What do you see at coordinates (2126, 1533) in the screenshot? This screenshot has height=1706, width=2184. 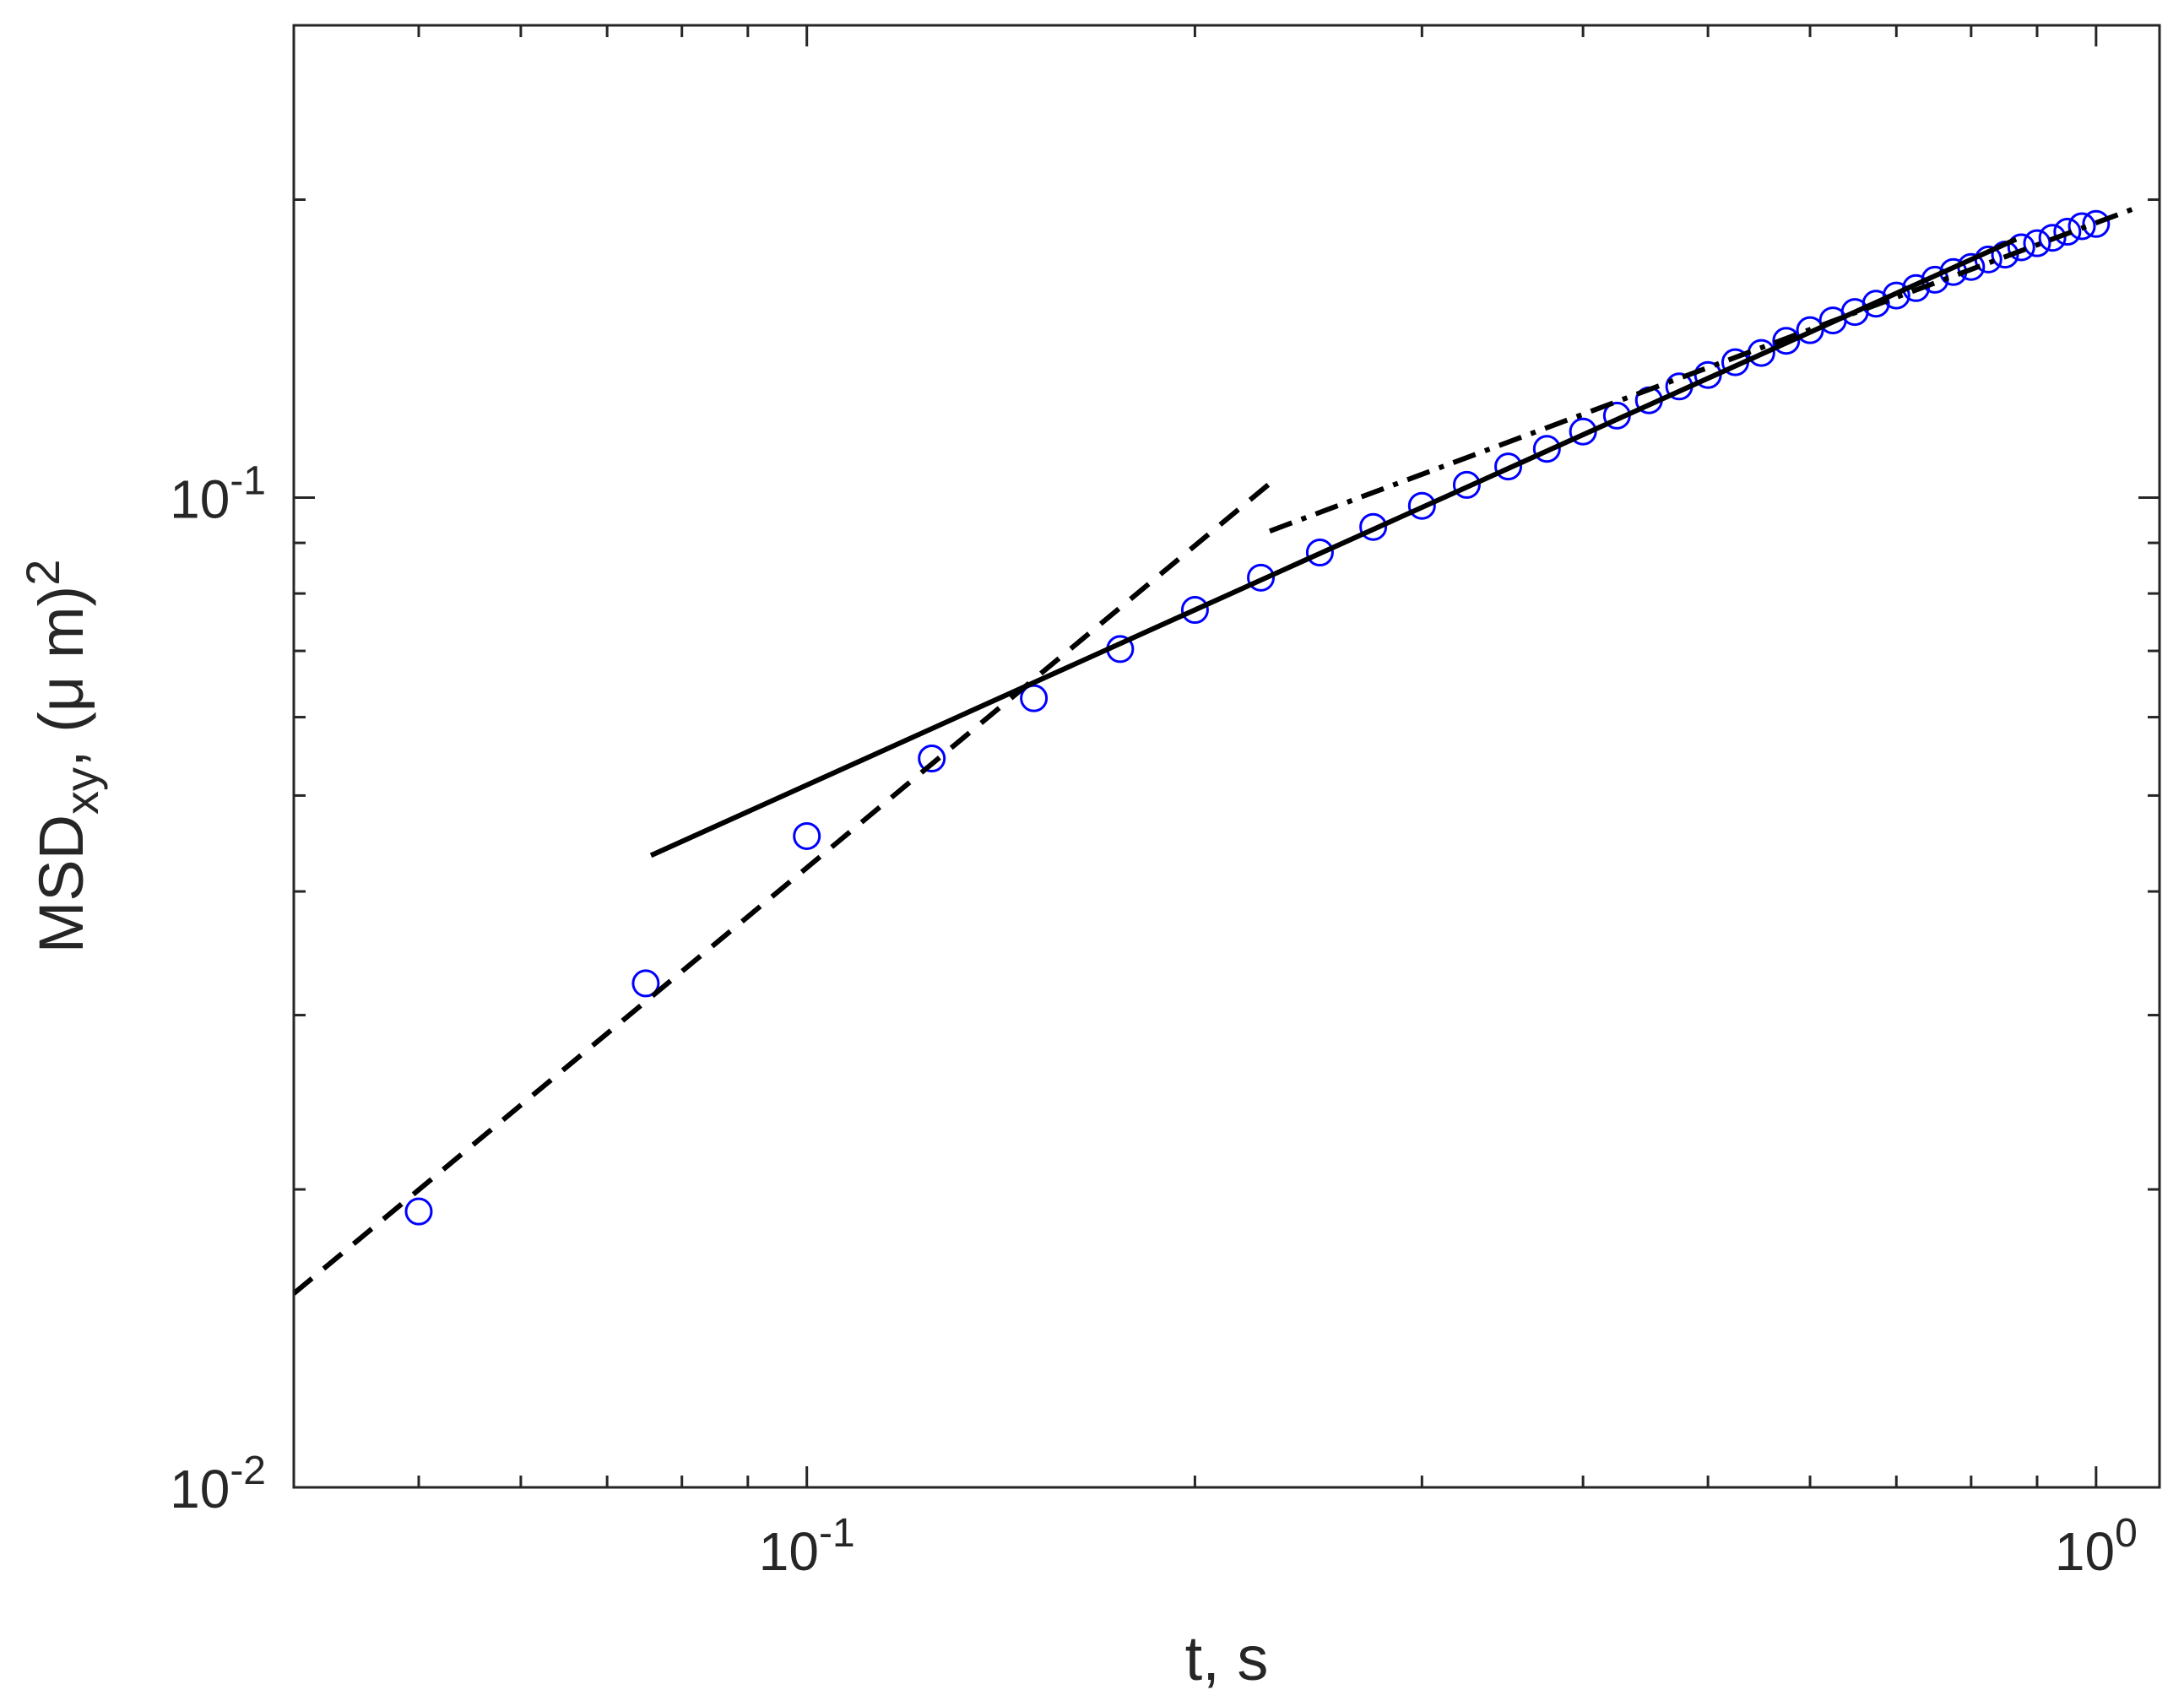 I see `tick-exponent: 0` at bounding box center [2126, 1533].